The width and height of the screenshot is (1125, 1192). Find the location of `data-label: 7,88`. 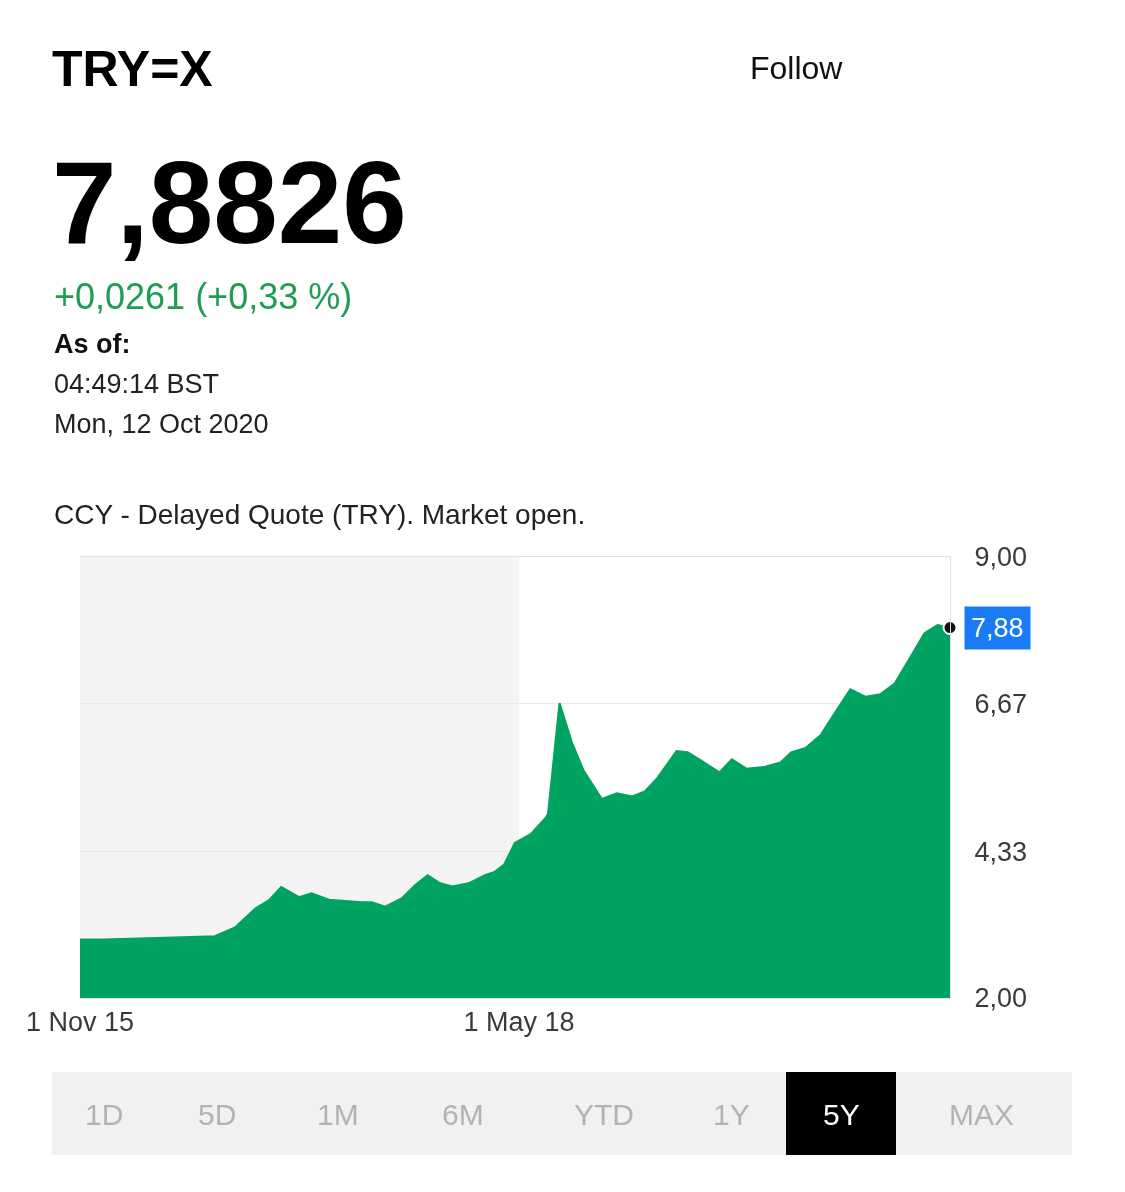

data-label: 7,88 is located at coordinates (997, 628).